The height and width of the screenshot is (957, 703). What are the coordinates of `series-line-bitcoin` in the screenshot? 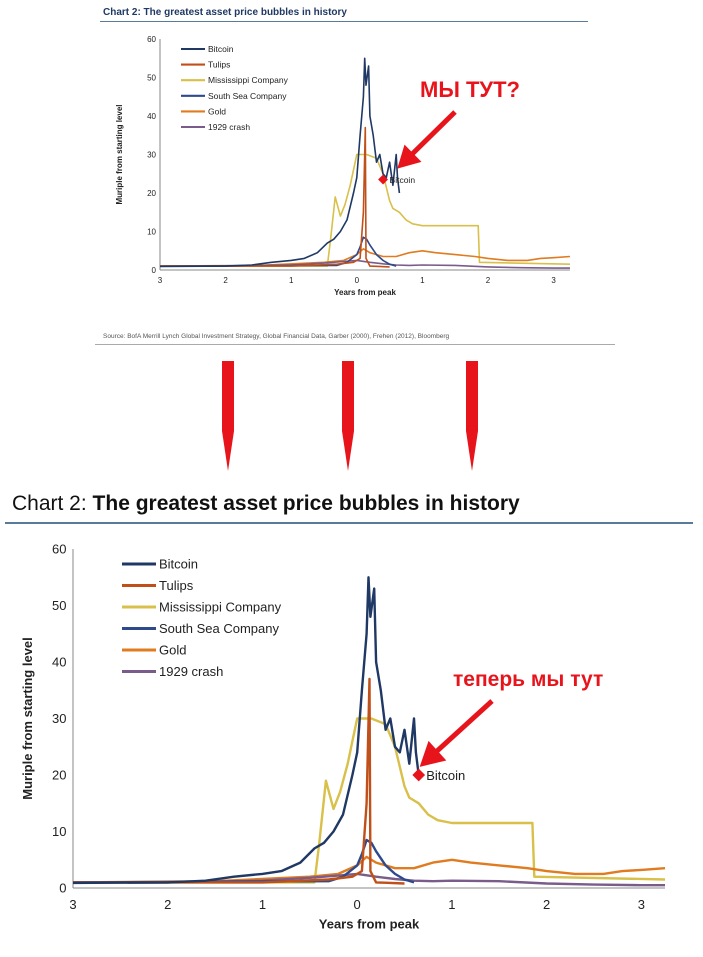 It's located at (280, 162).